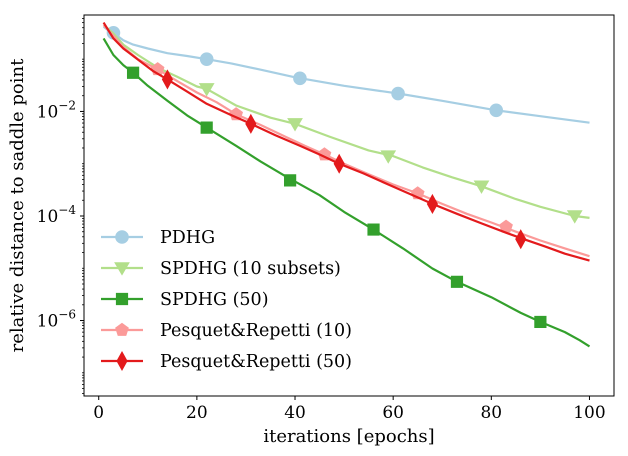 The image size is (628, 456). I want to click on x-tick-label: 100, so click(589, 413).